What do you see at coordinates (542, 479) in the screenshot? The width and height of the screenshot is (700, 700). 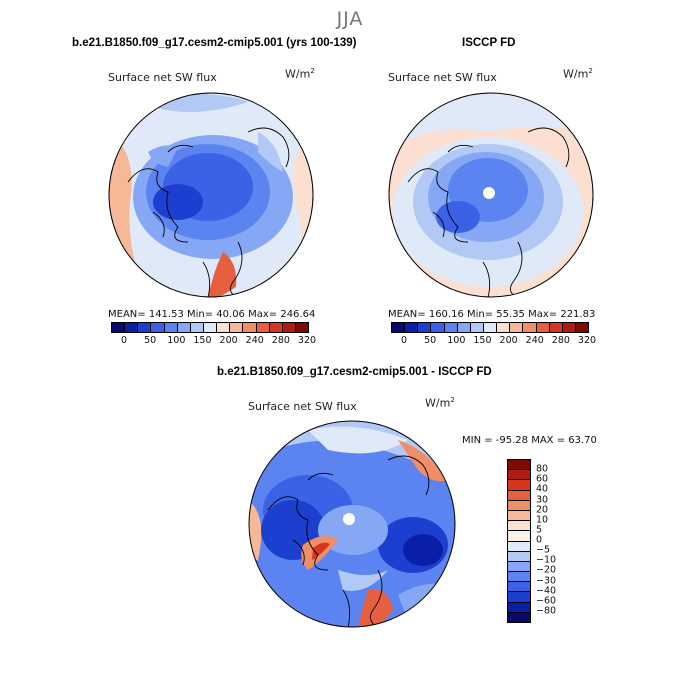 I see `colorbar-tick-label: 60` at bounding box center [542, 479].